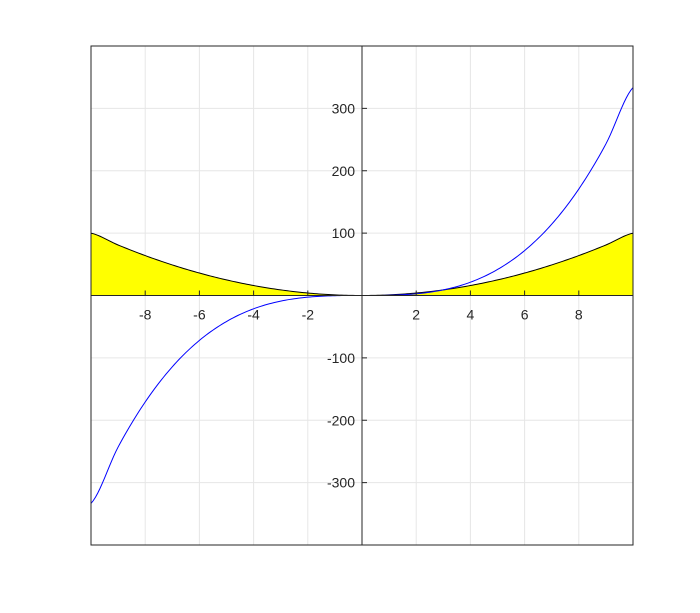  Describe the element at coordinates (341, 420) in the screenshot. I see `y-tick-label: -200` at that location.